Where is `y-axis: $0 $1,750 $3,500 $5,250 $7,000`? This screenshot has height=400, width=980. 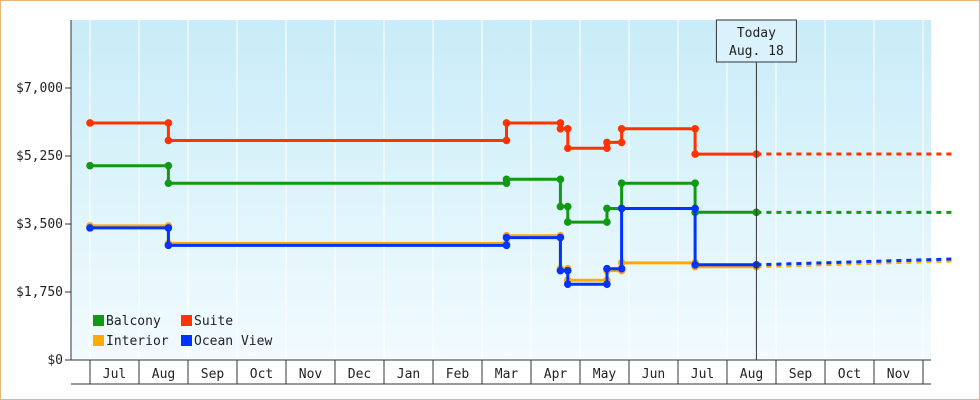 y-axis: $0 $1,750 $3,500 $5,250 $7,000 is located at coordinates (44, 194).